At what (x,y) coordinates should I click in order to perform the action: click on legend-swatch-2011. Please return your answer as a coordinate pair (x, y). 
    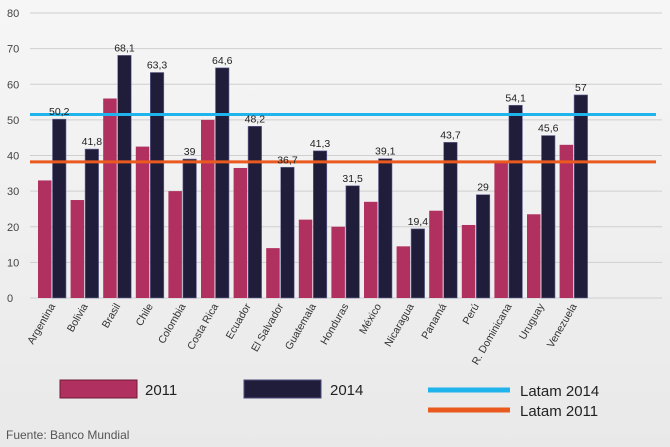
    Looking at the image, I should click on (98, 389).